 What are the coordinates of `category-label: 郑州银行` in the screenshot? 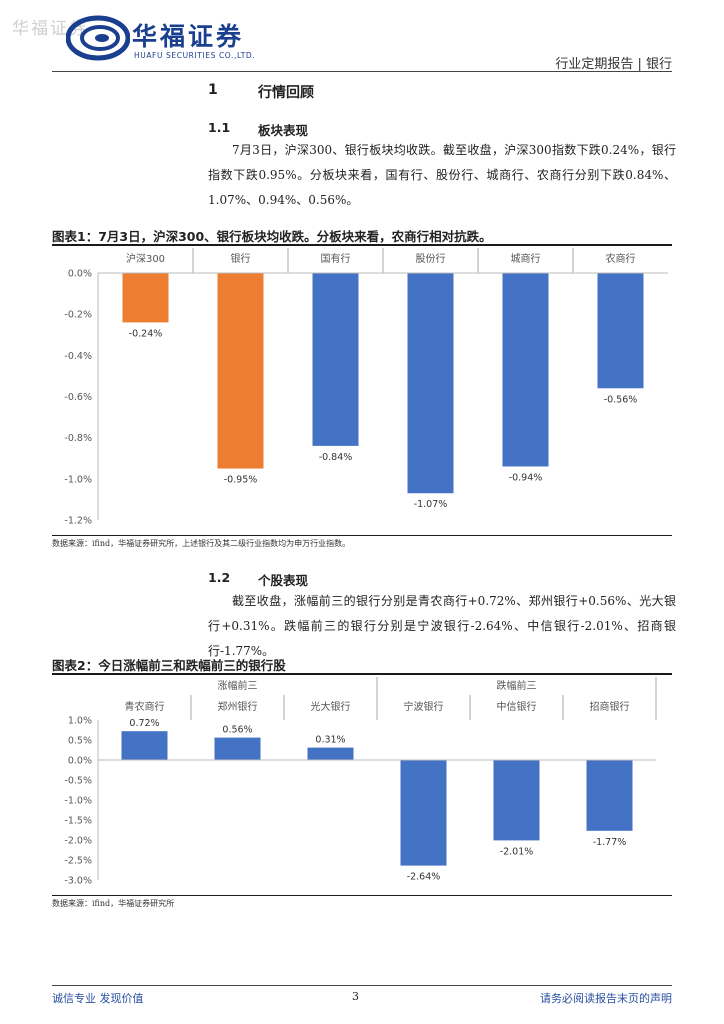 It's located at (238, 706).